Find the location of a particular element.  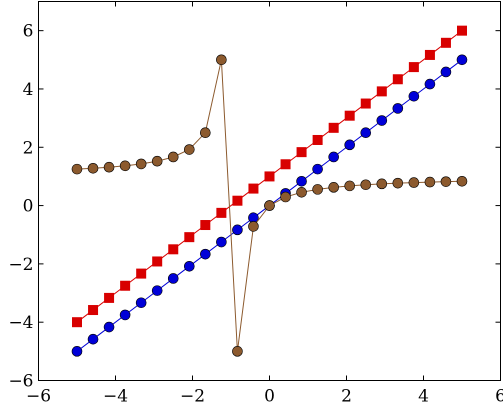

x-tick-label: 6 is located at coordinates (499, 397).